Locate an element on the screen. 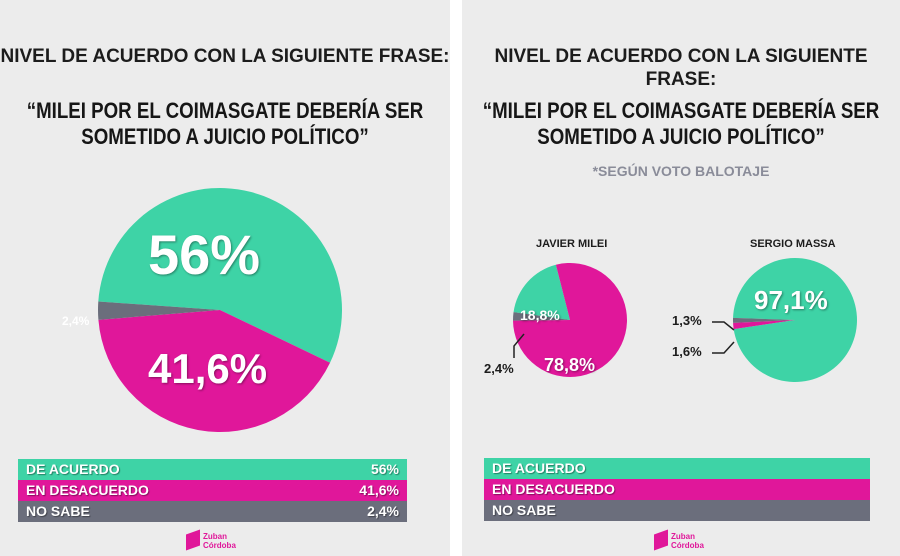  data-label-nosabe: 2,4% is located at coordinates (76, 321).